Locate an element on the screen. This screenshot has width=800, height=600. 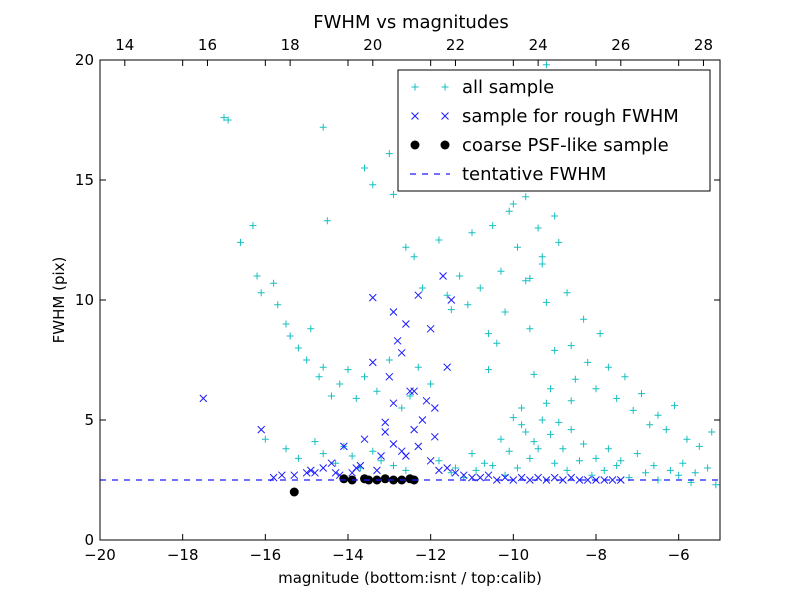
legend-label: all sample is located at coordinates (508, 87).